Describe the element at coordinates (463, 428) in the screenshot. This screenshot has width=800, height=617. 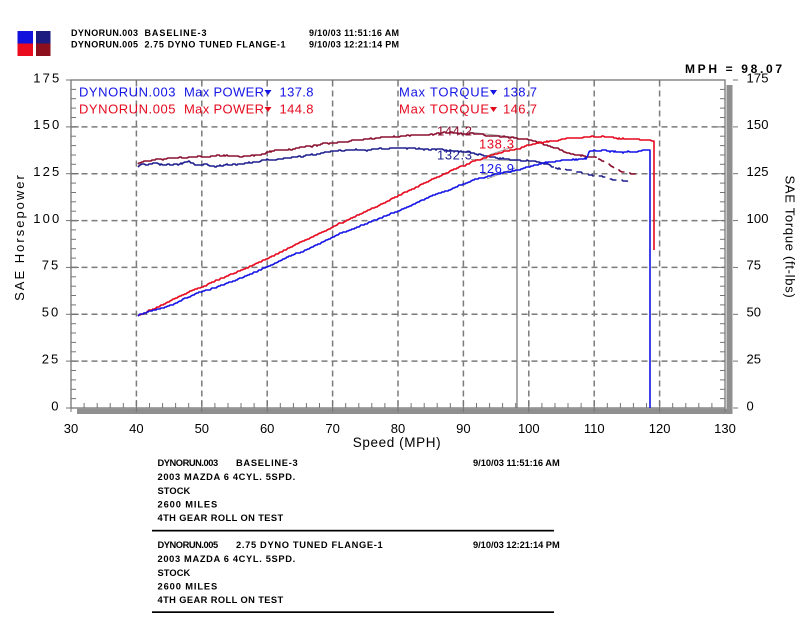
I see `svg-text: 90` at that location.